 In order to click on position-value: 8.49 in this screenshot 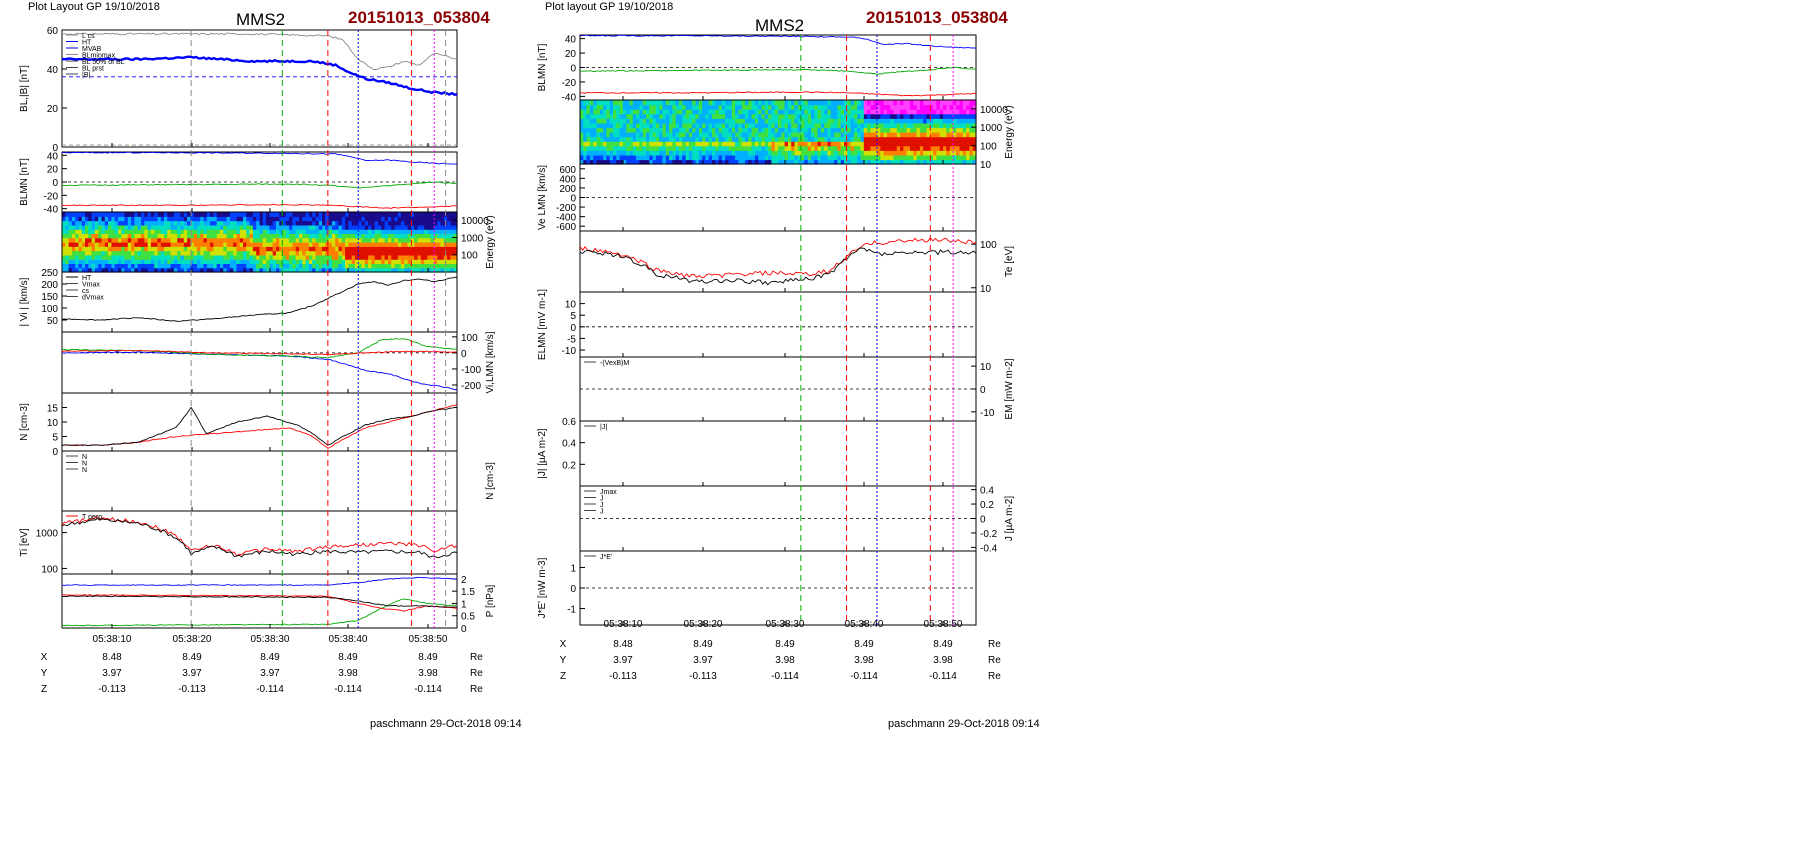, I will do `click(348, 657)`.